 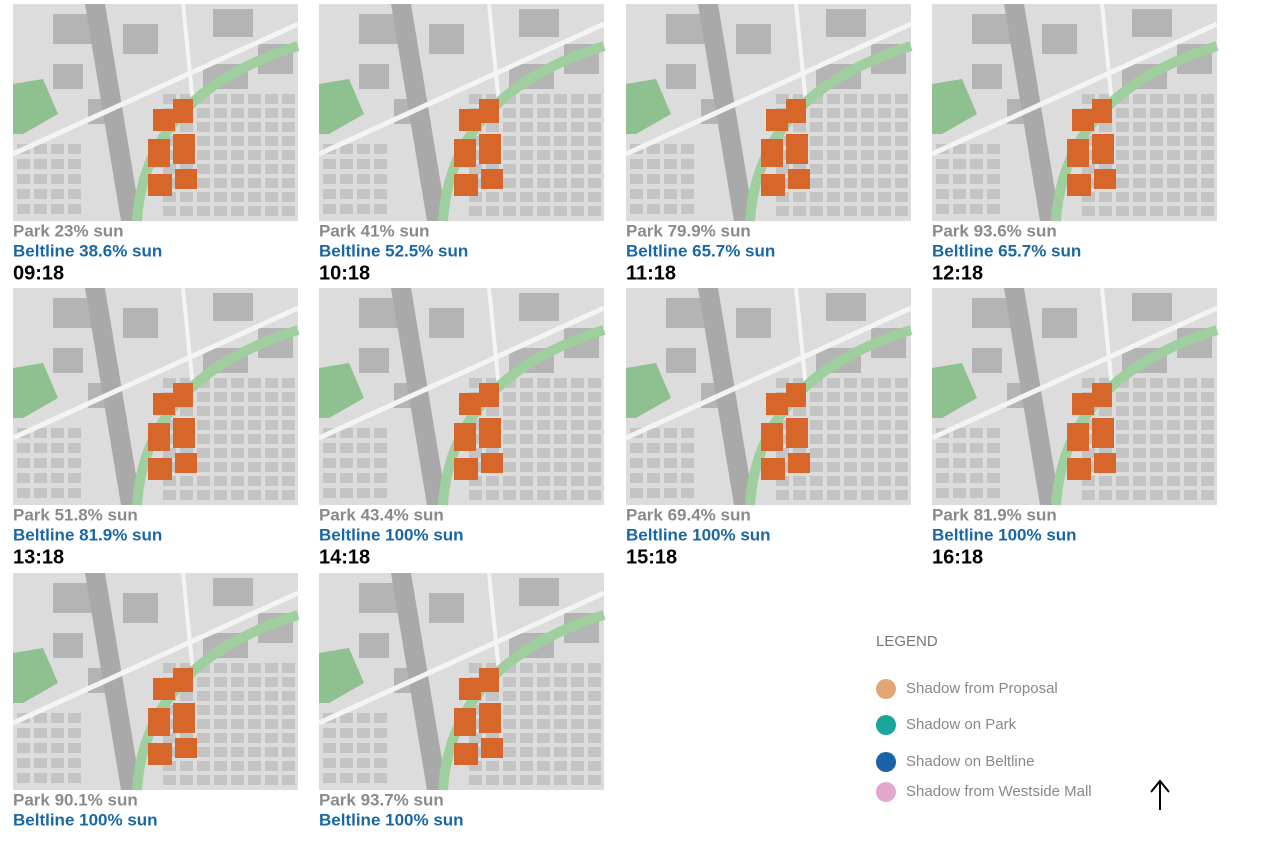 What do you see at coordinates (651, 557) in the screenshot?
I see `time-caption: 15:18` at bounding box center [651, 557].